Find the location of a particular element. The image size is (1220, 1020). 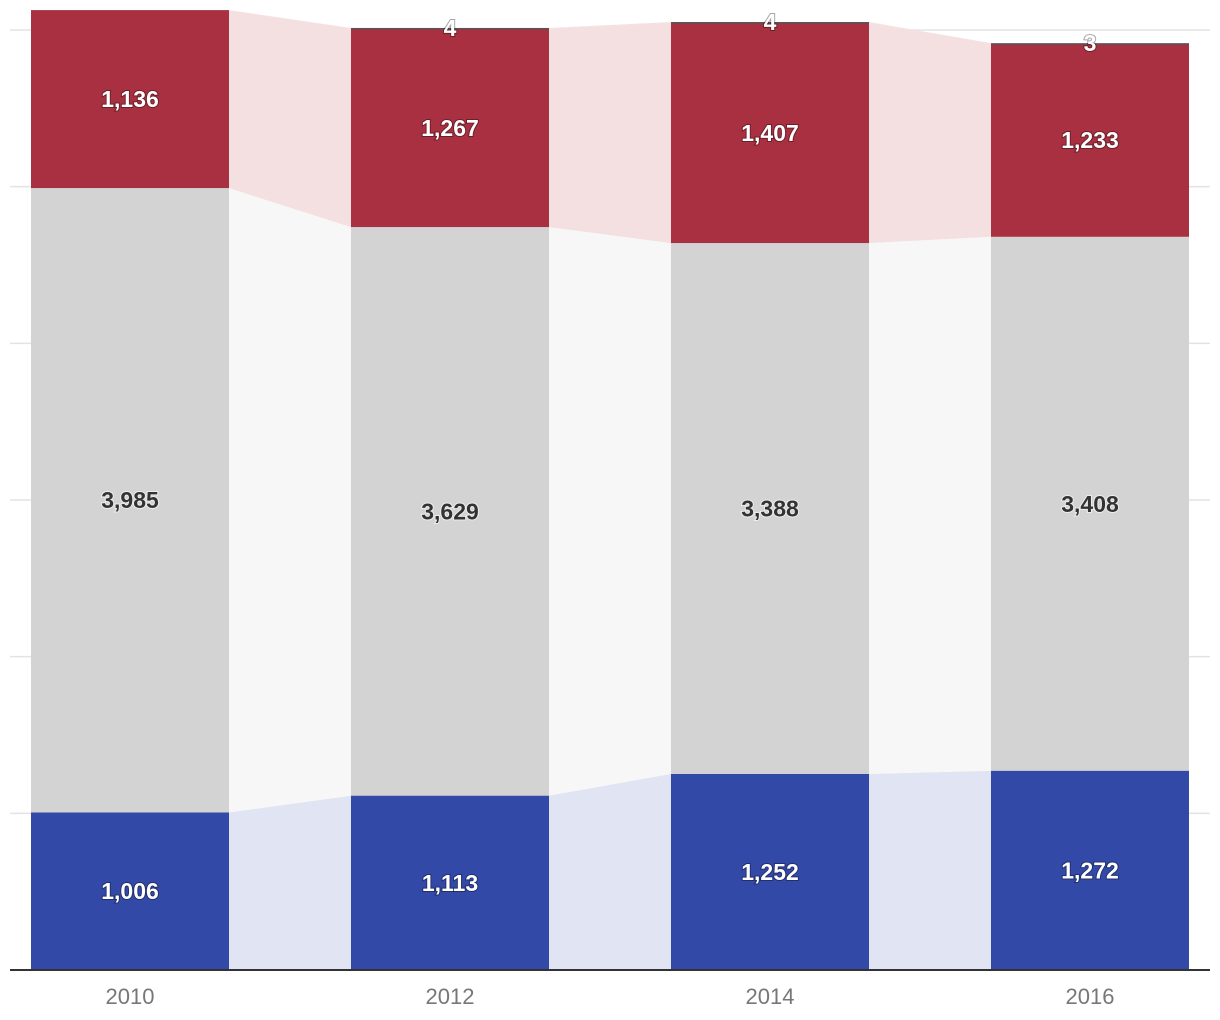

bar-blue-2010 is located at coordinates (130, 891).